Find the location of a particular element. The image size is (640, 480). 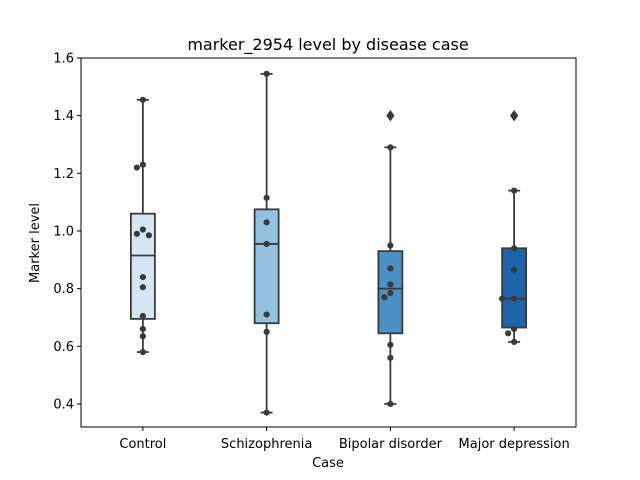

points-bipolar-disorder is located at coordinates (387, 260).